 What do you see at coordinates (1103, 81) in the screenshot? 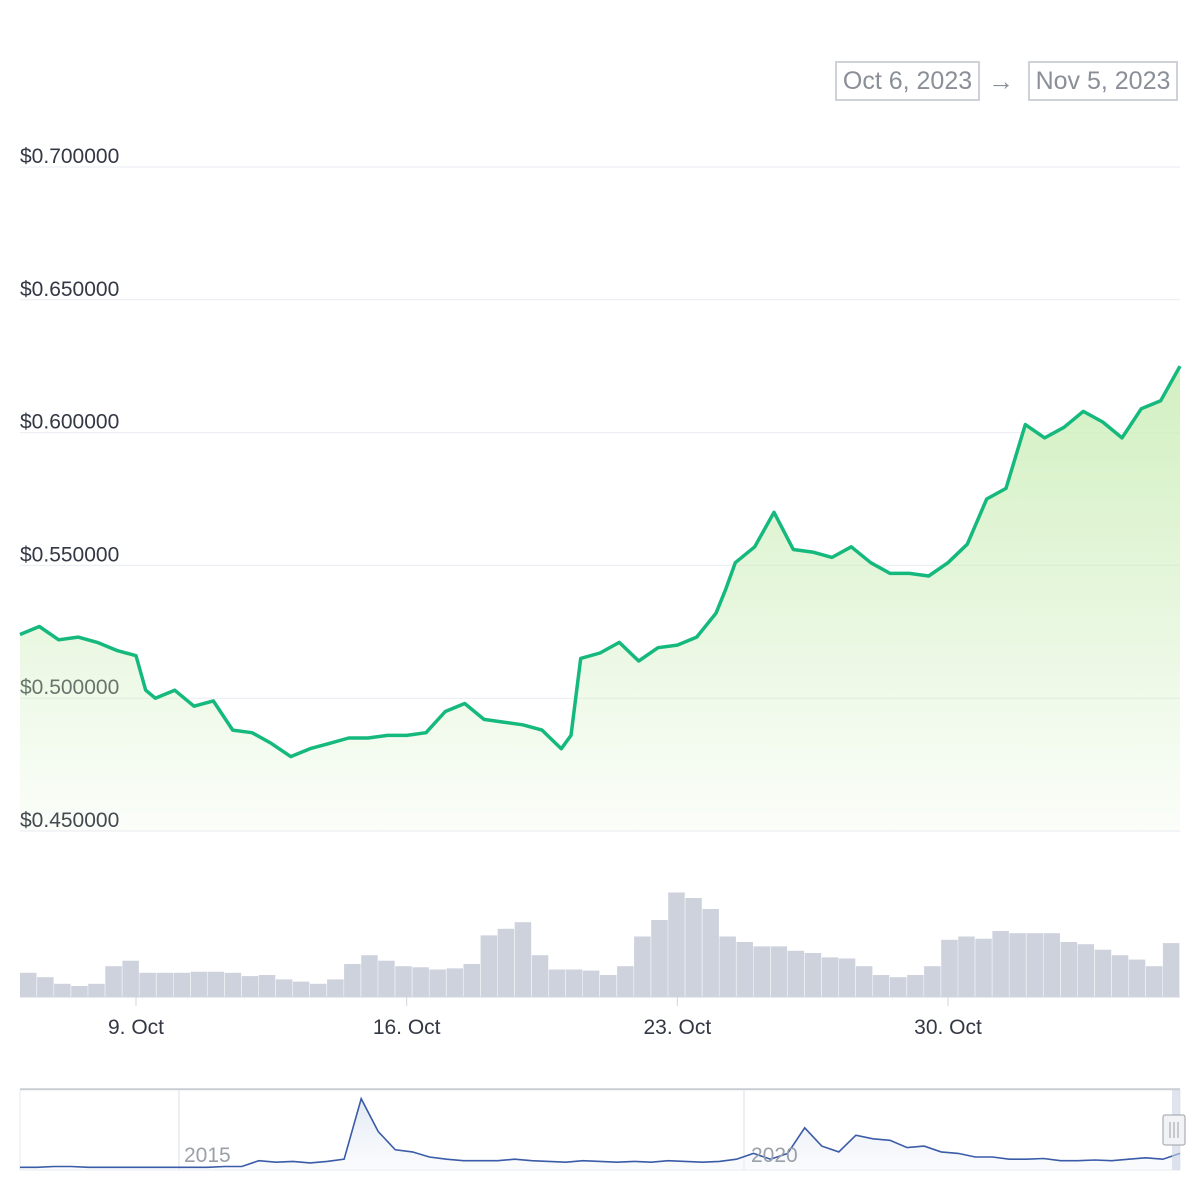
I see `date-range-to-input: Nov 5, 2023` at bounding box center [1103, 81].